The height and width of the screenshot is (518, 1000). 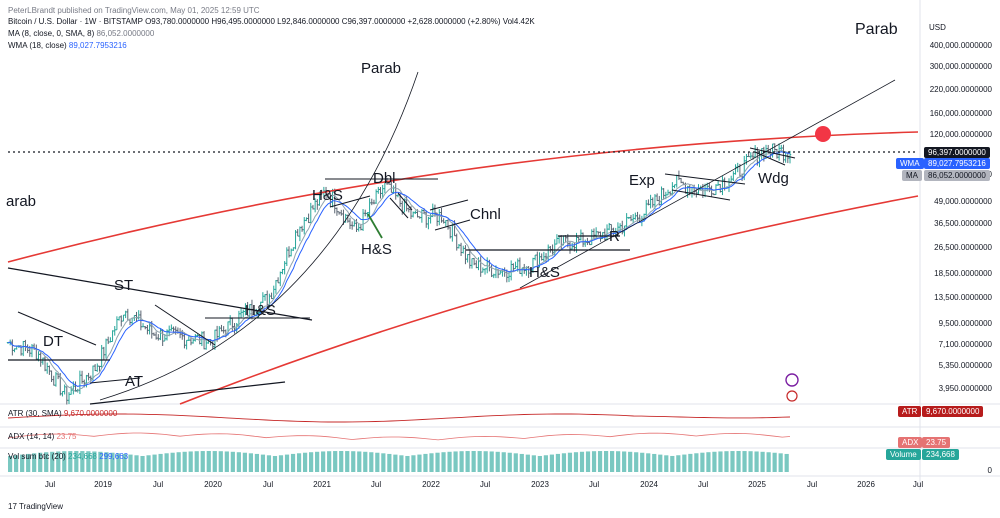 What do you see at coordinates (50, 484) in the screenshot?
I see `time-tick-0: Jul` at bounding box center [50, 484].